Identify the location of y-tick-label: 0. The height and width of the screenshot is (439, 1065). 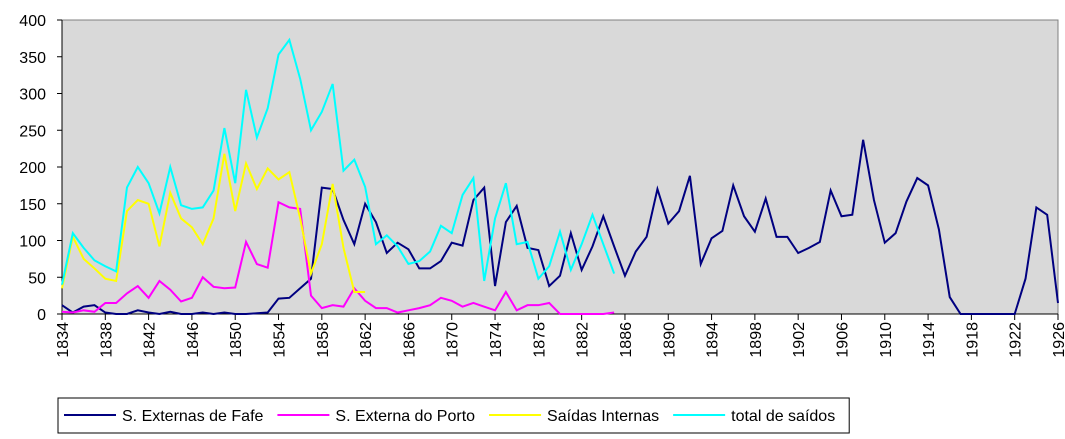
(41, 315).